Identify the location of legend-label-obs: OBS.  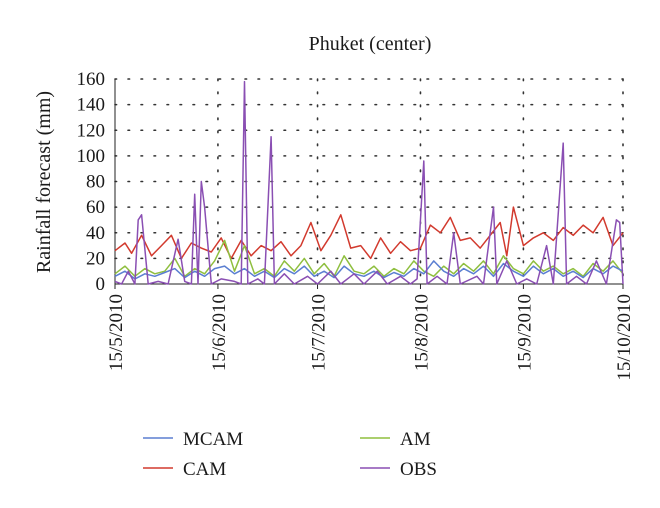
(418, 469).